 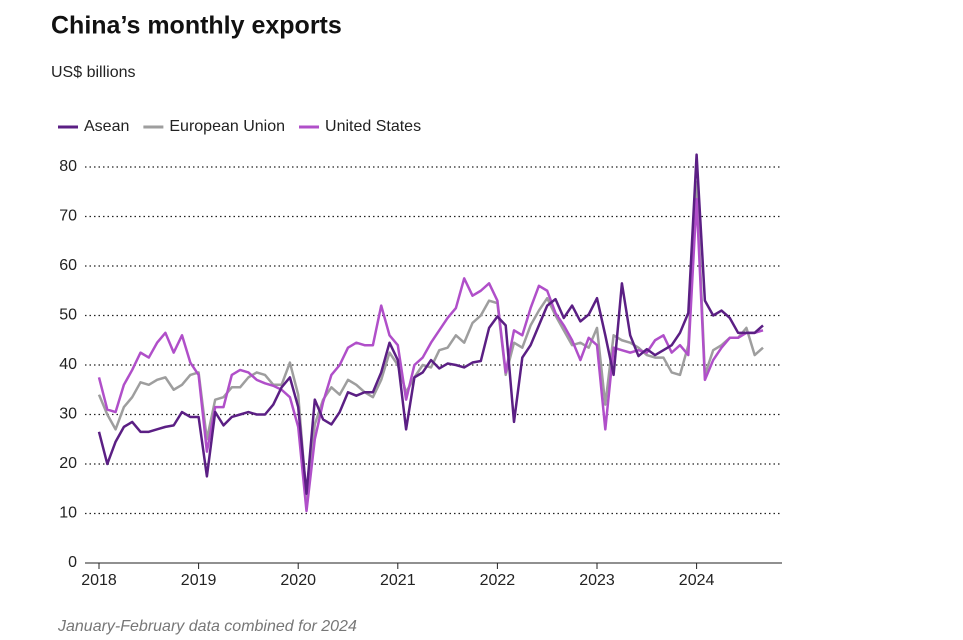 I want to click on y-tick-label: 70, so click(x=68, y=216).